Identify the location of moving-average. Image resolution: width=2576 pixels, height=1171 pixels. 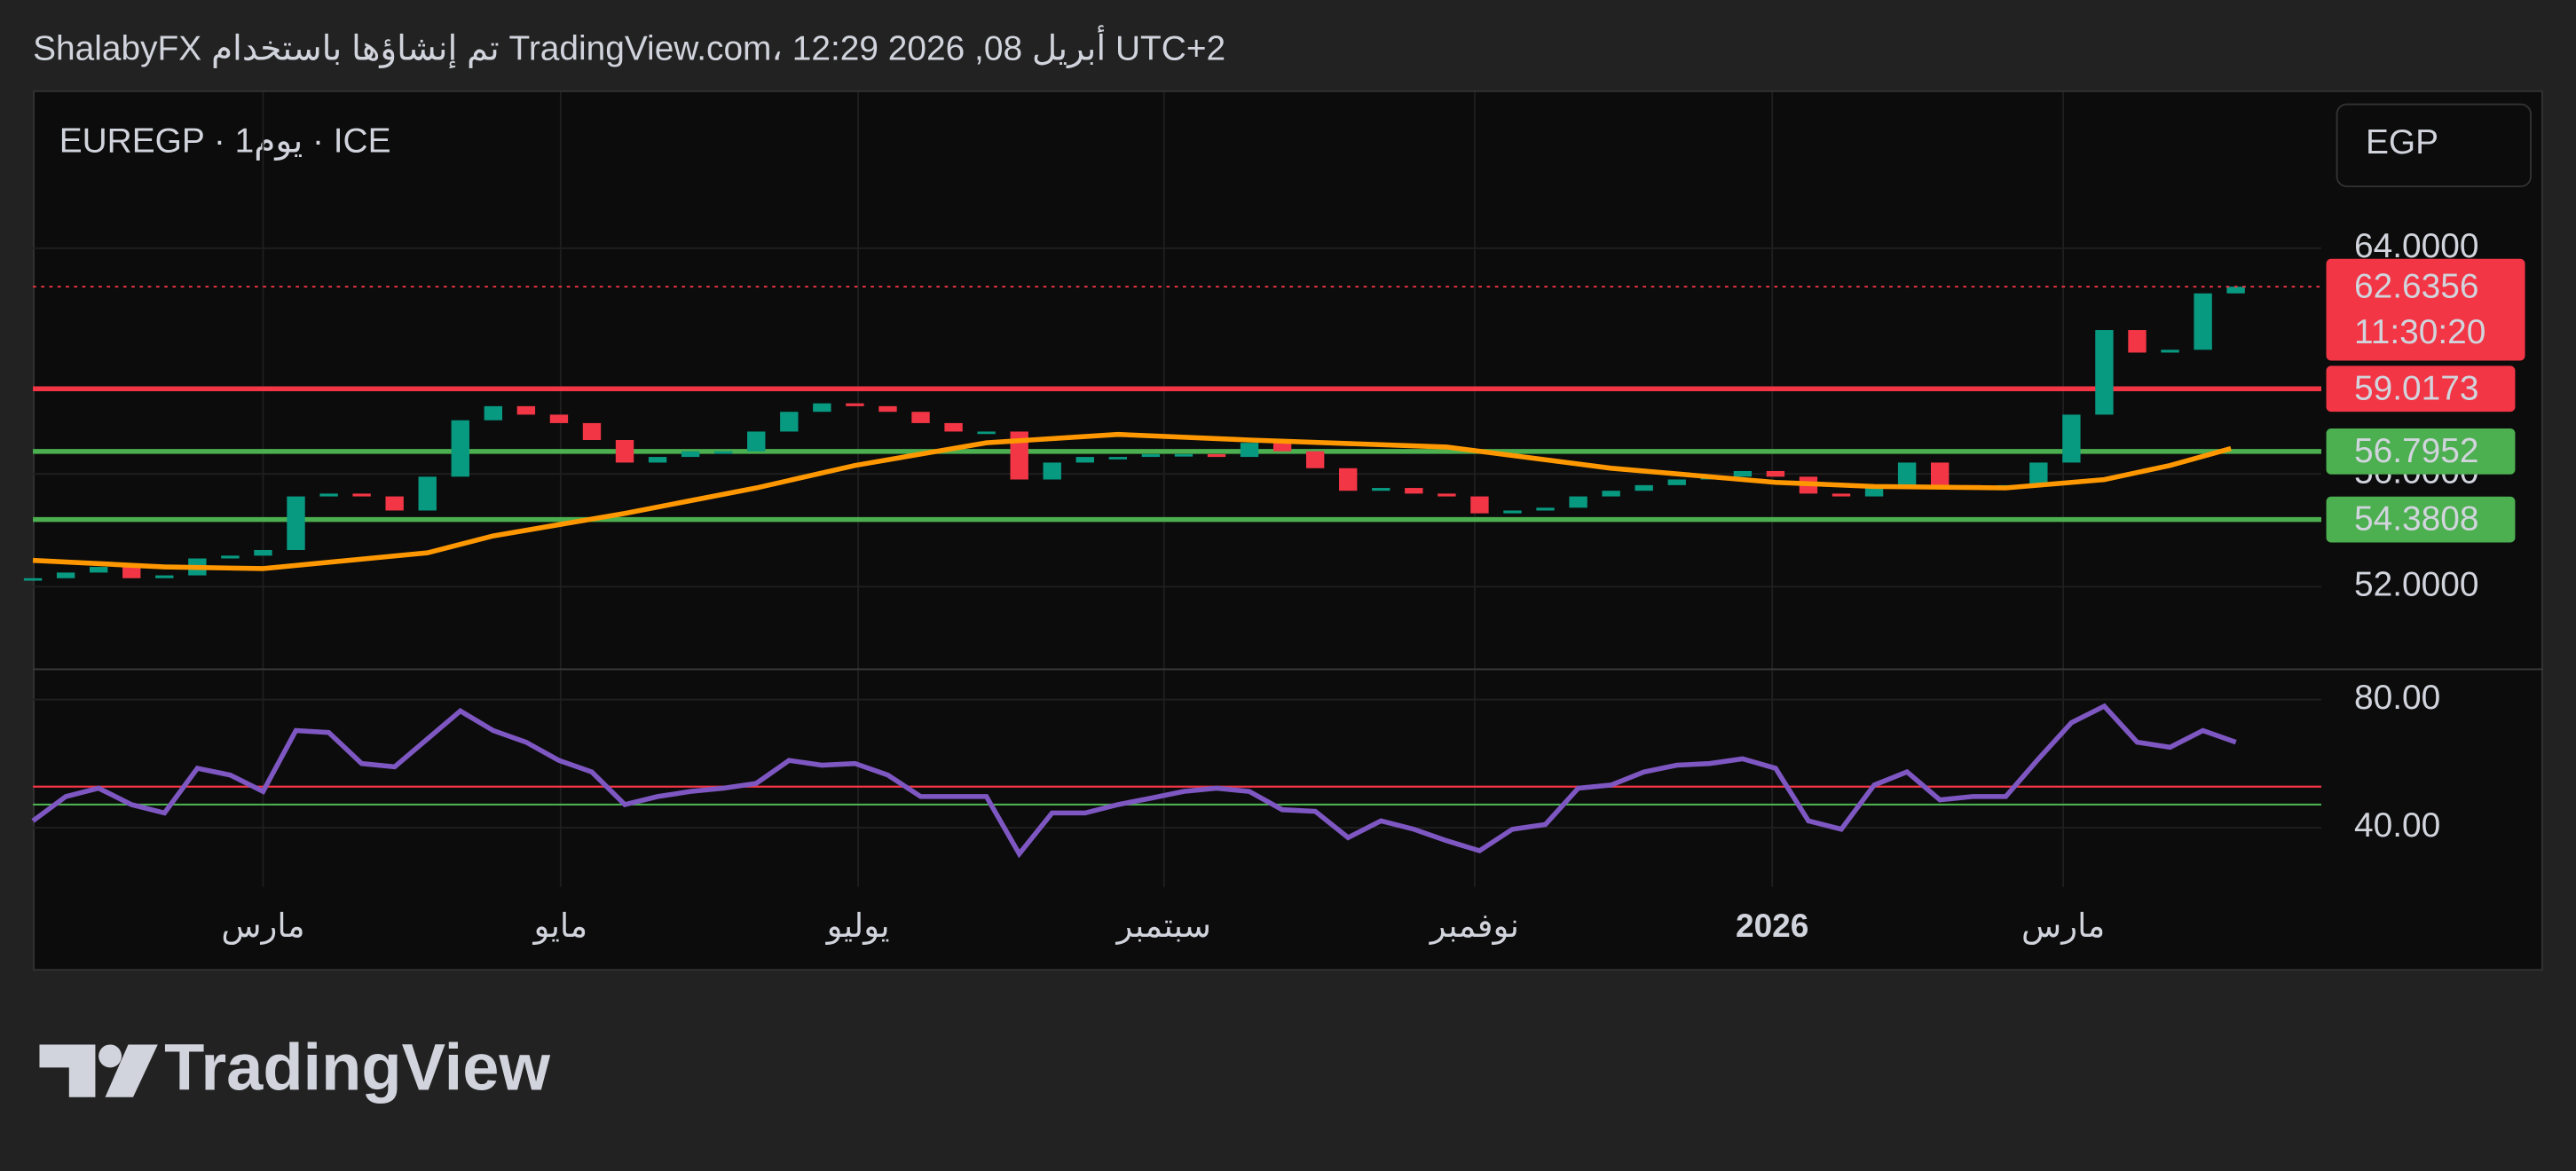
(1132, 501).